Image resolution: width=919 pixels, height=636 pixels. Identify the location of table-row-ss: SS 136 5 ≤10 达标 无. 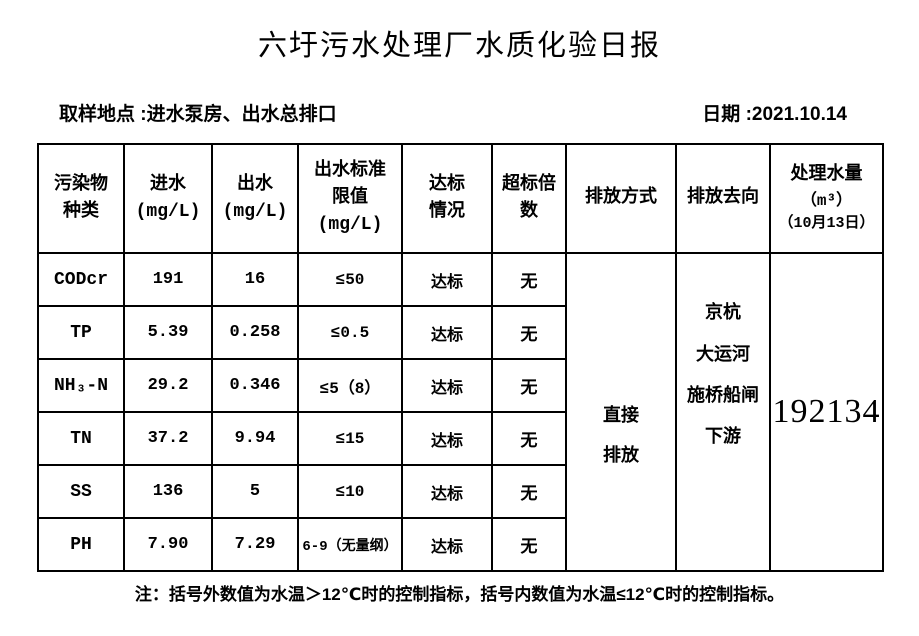
(460, 491).